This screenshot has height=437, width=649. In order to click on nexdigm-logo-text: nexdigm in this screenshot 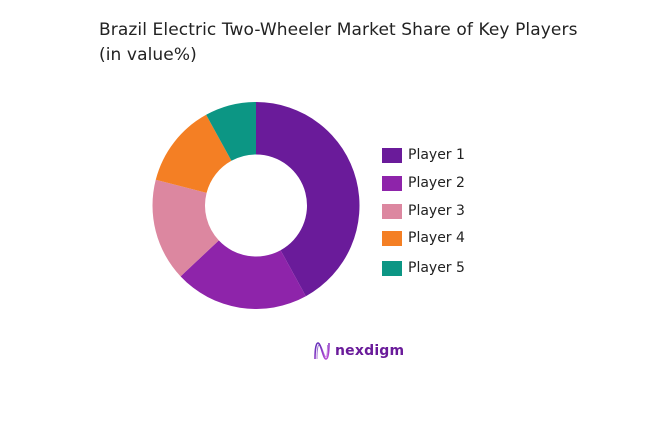, I will do `click(370, 351)`.